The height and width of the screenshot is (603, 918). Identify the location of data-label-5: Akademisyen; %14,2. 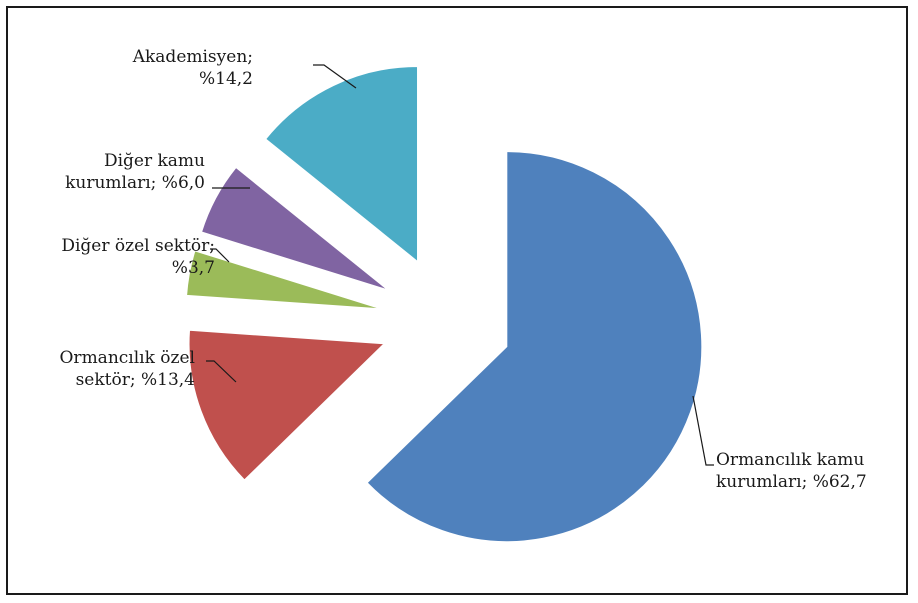
(192, 68).